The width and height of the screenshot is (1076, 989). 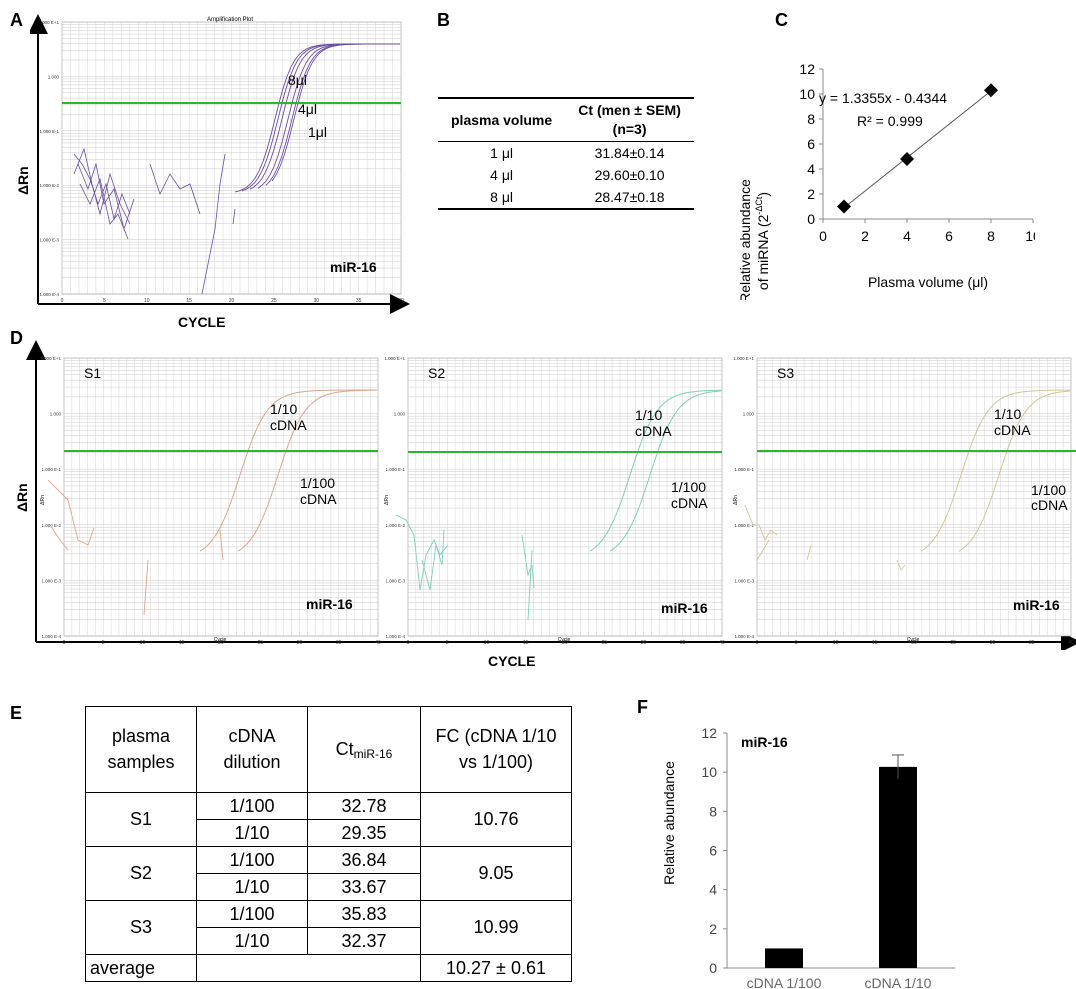 I want to click on table-e-header-dilution: cDNA dilution, so click(x=252, y=749).